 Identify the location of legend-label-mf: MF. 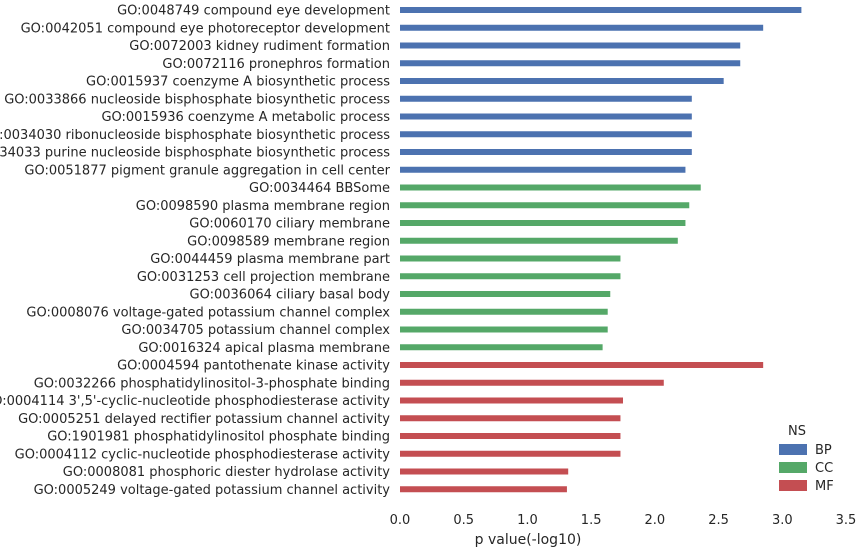
(824, 486).